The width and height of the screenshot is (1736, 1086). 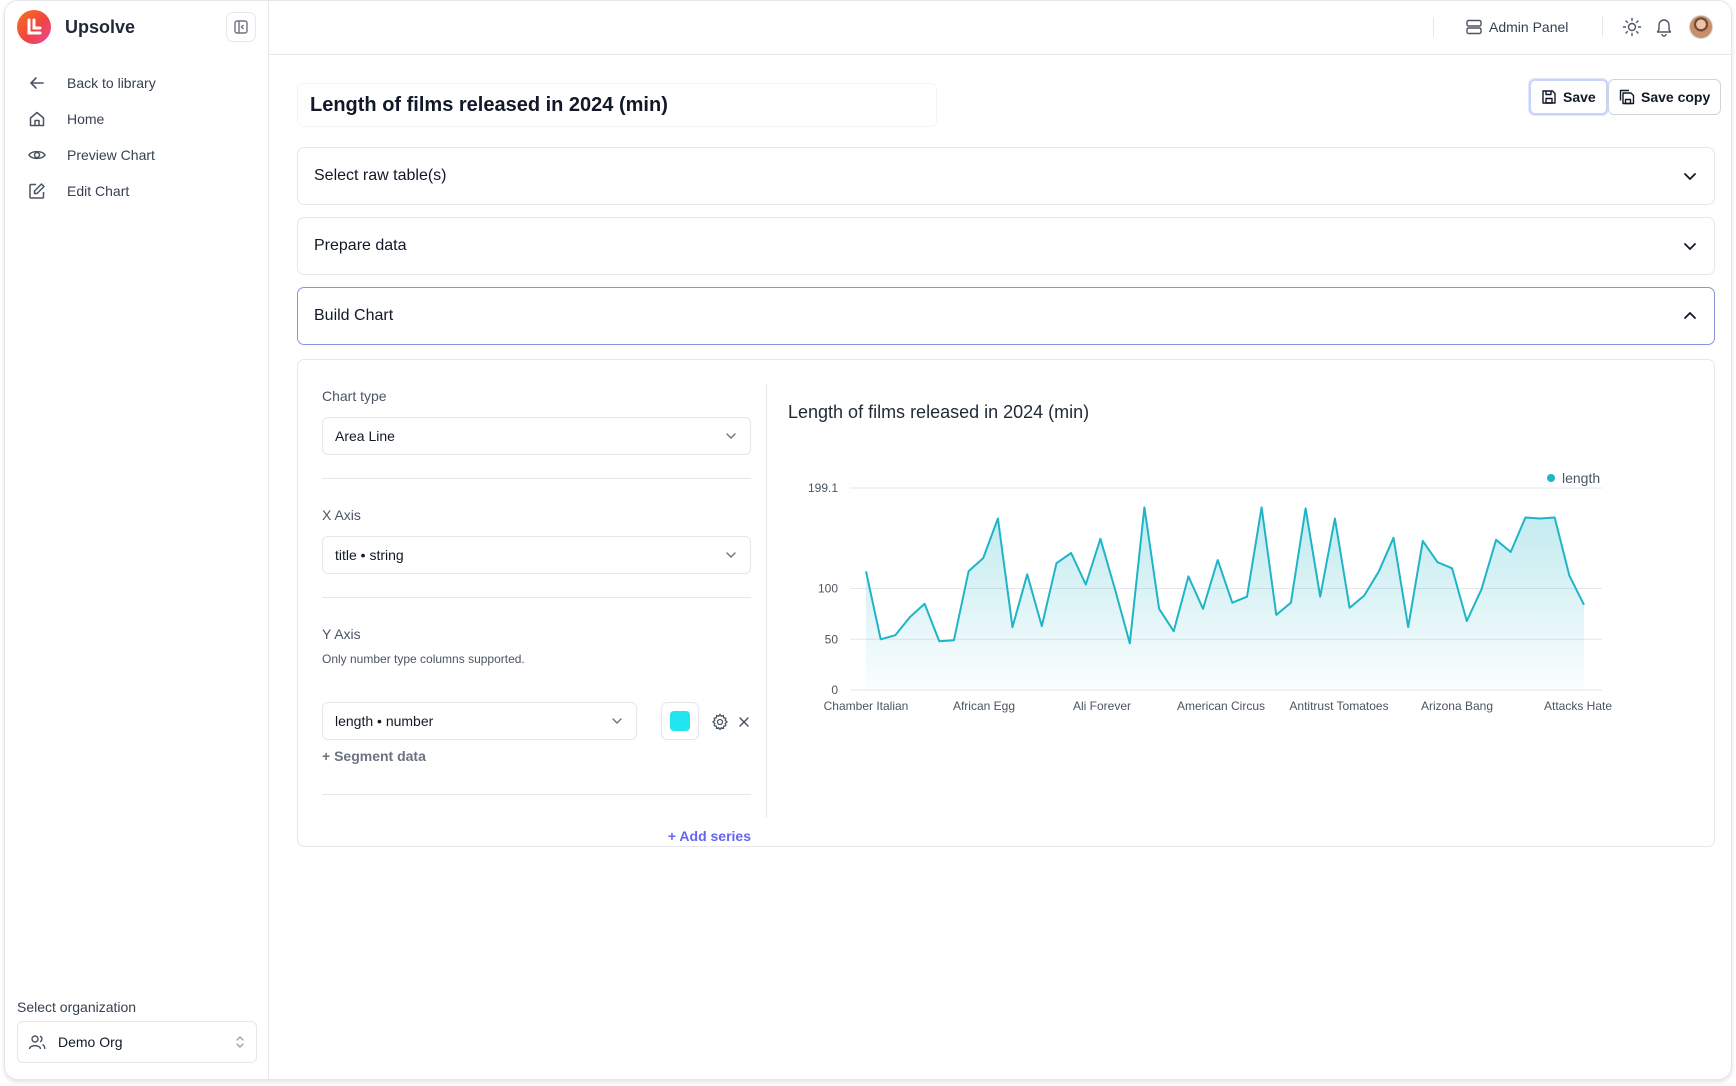 What do you see at coordinates (984, 706) in the screenshot?
I see `x-tick-label: African Egg` at bounding box center [984, 706].